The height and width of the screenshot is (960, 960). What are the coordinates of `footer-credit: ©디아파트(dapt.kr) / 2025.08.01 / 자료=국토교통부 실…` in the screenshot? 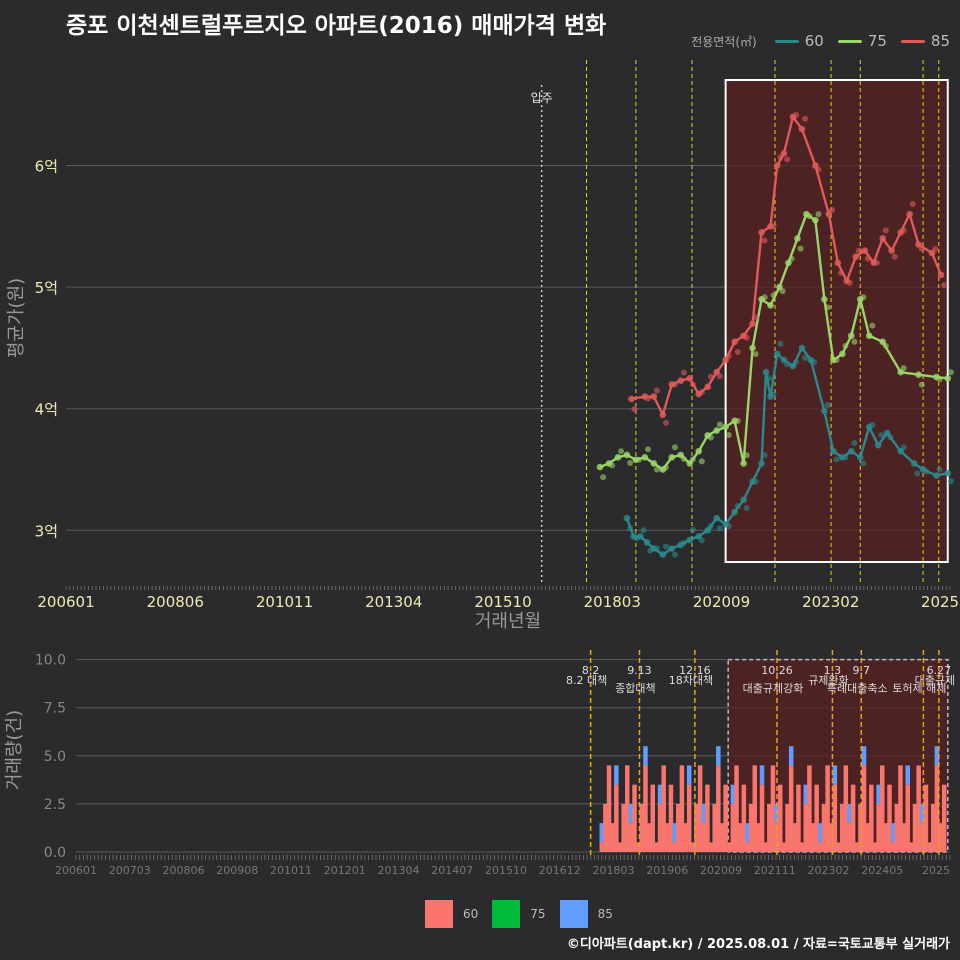 It's located at (758, 944).